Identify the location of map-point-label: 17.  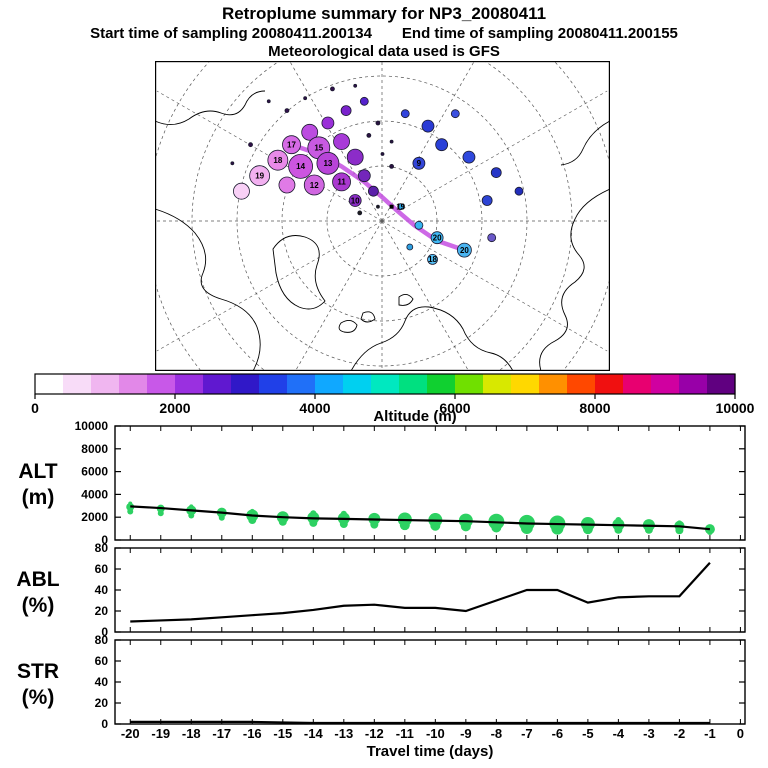
(291, 145).